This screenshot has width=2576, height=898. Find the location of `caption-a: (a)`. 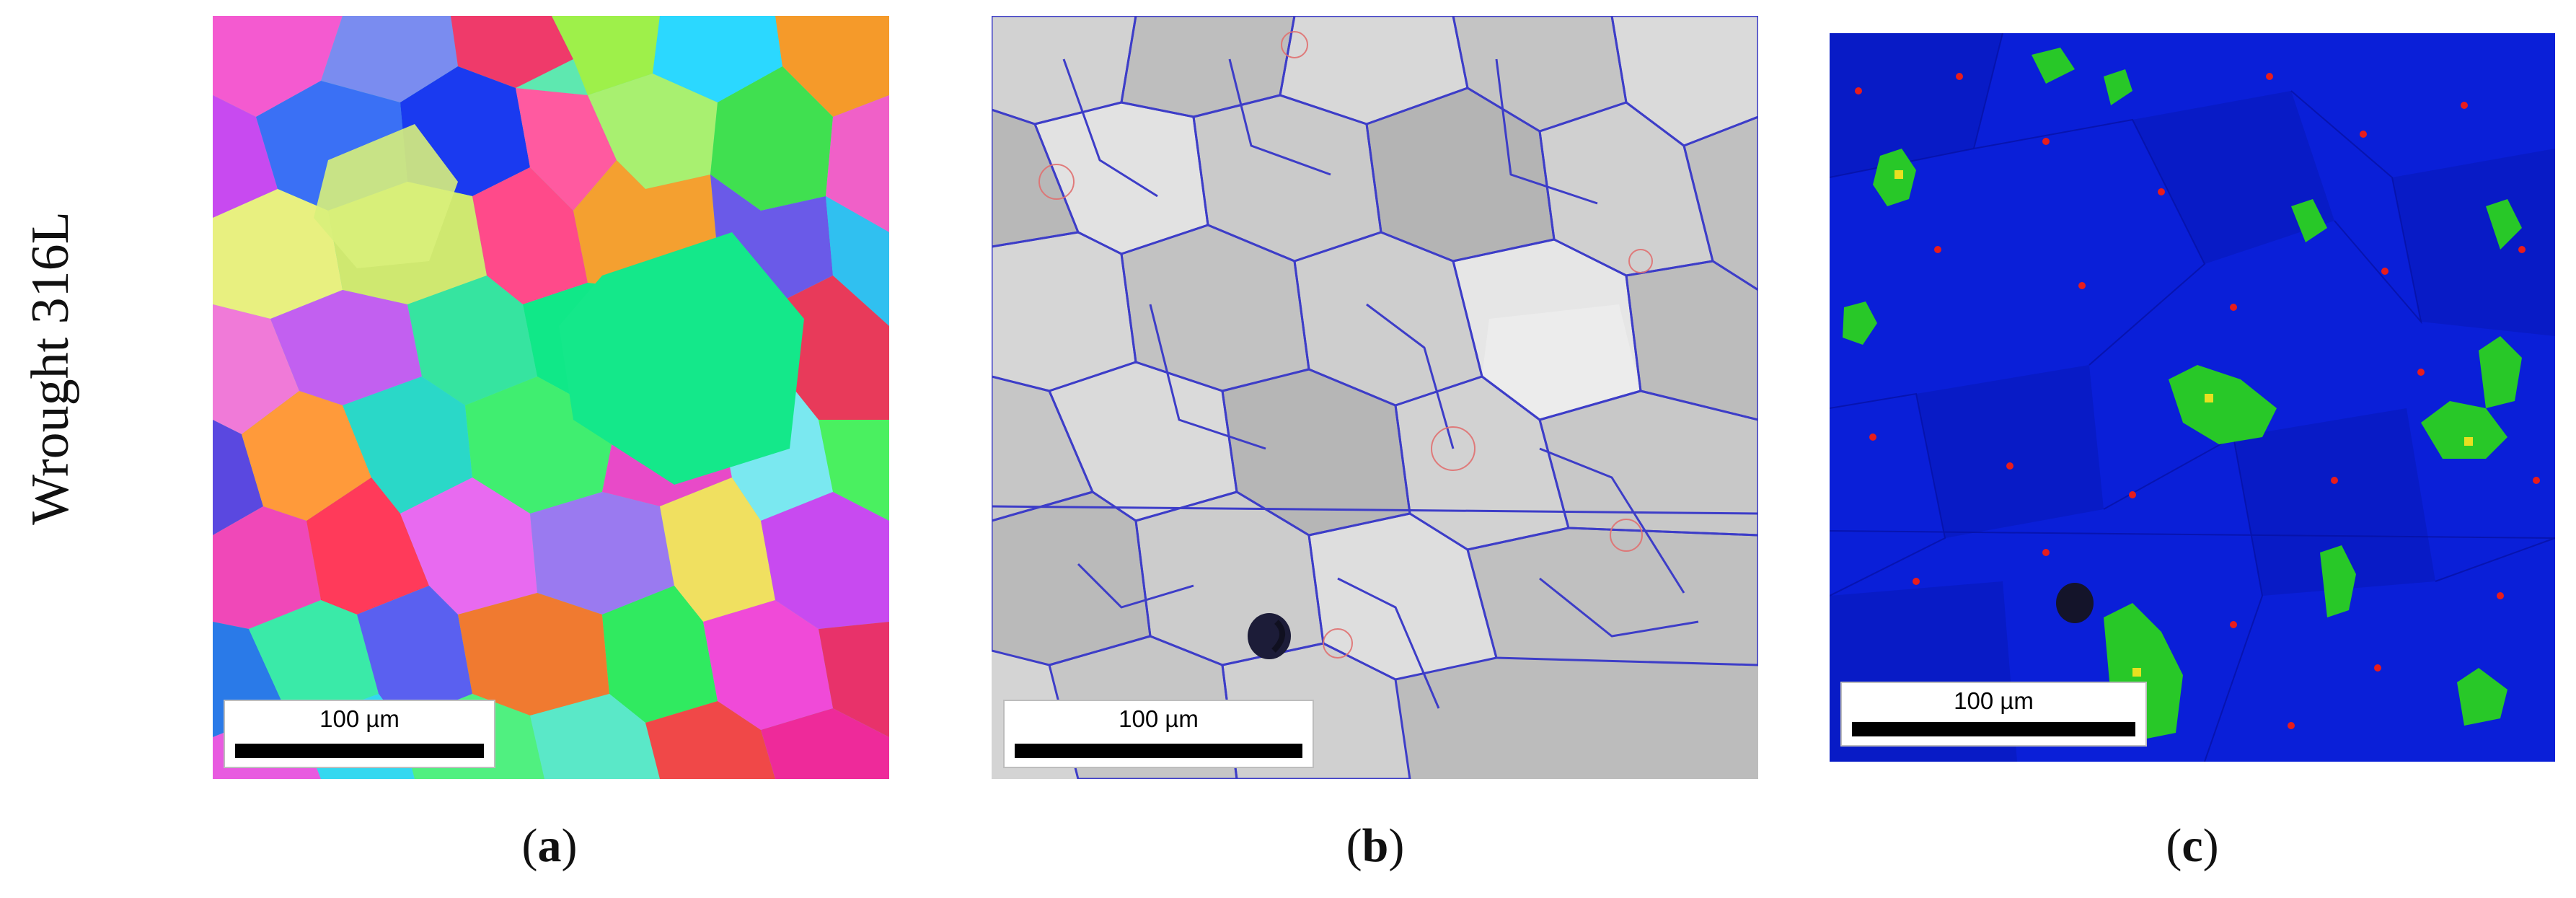

caption-a: (a) is located at coordinates (549, 846).